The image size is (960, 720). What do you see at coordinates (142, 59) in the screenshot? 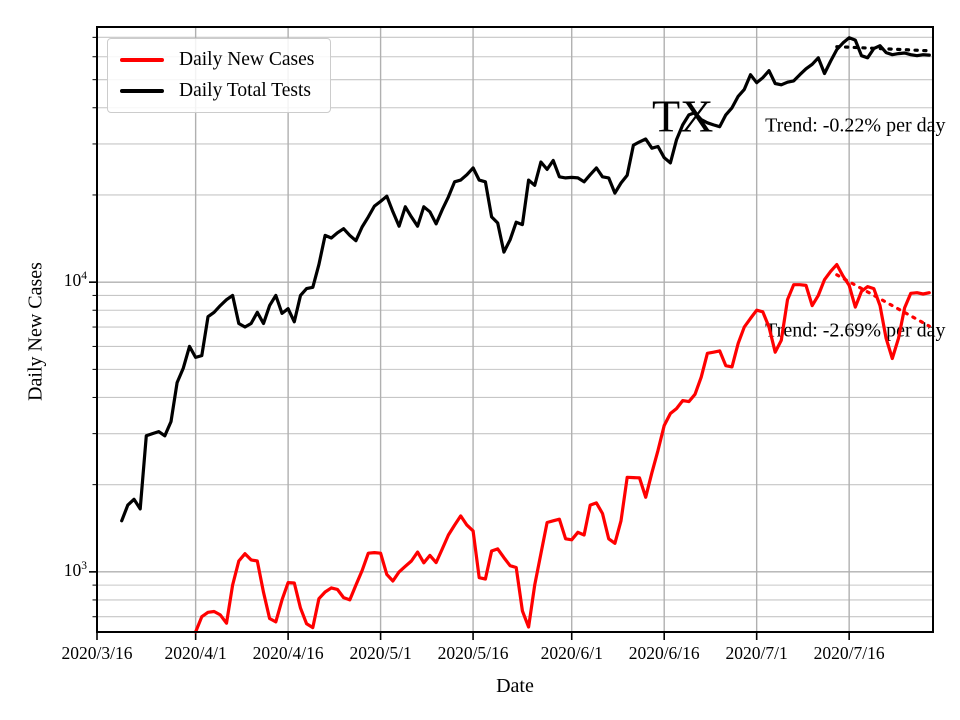
I see `red-line-sample-icon` at bounding box center [142, 59].